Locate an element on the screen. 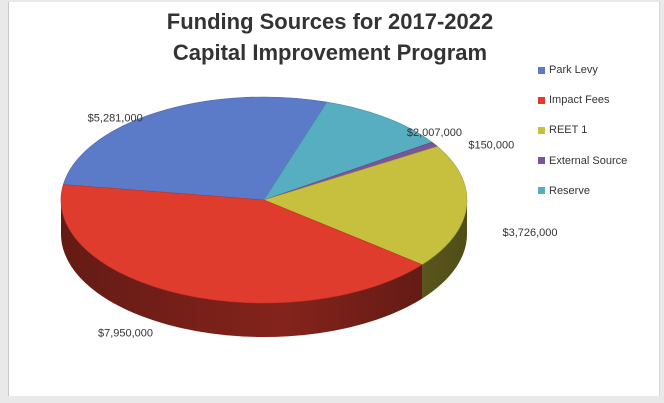 Image resolution: width=664 pixels, height=403 pixels. legend-item-impact-fees: Impact Fees is located at coordinates (582, 100).